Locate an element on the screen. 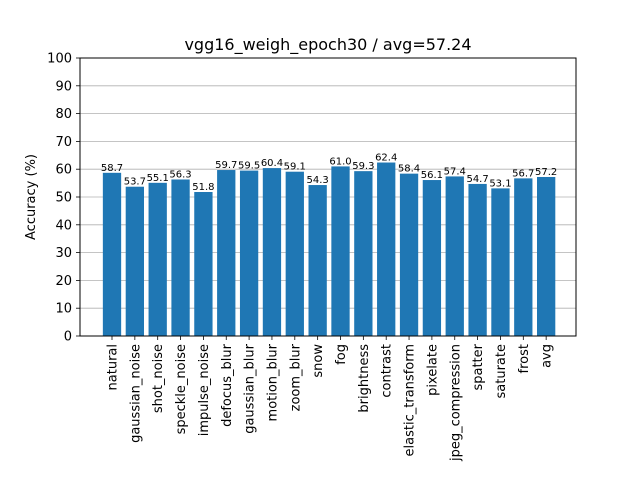 The height and width of the screenshot is (484, 640). data-label-zoom_blur: 59.1 is located at coordinates (295, 167).